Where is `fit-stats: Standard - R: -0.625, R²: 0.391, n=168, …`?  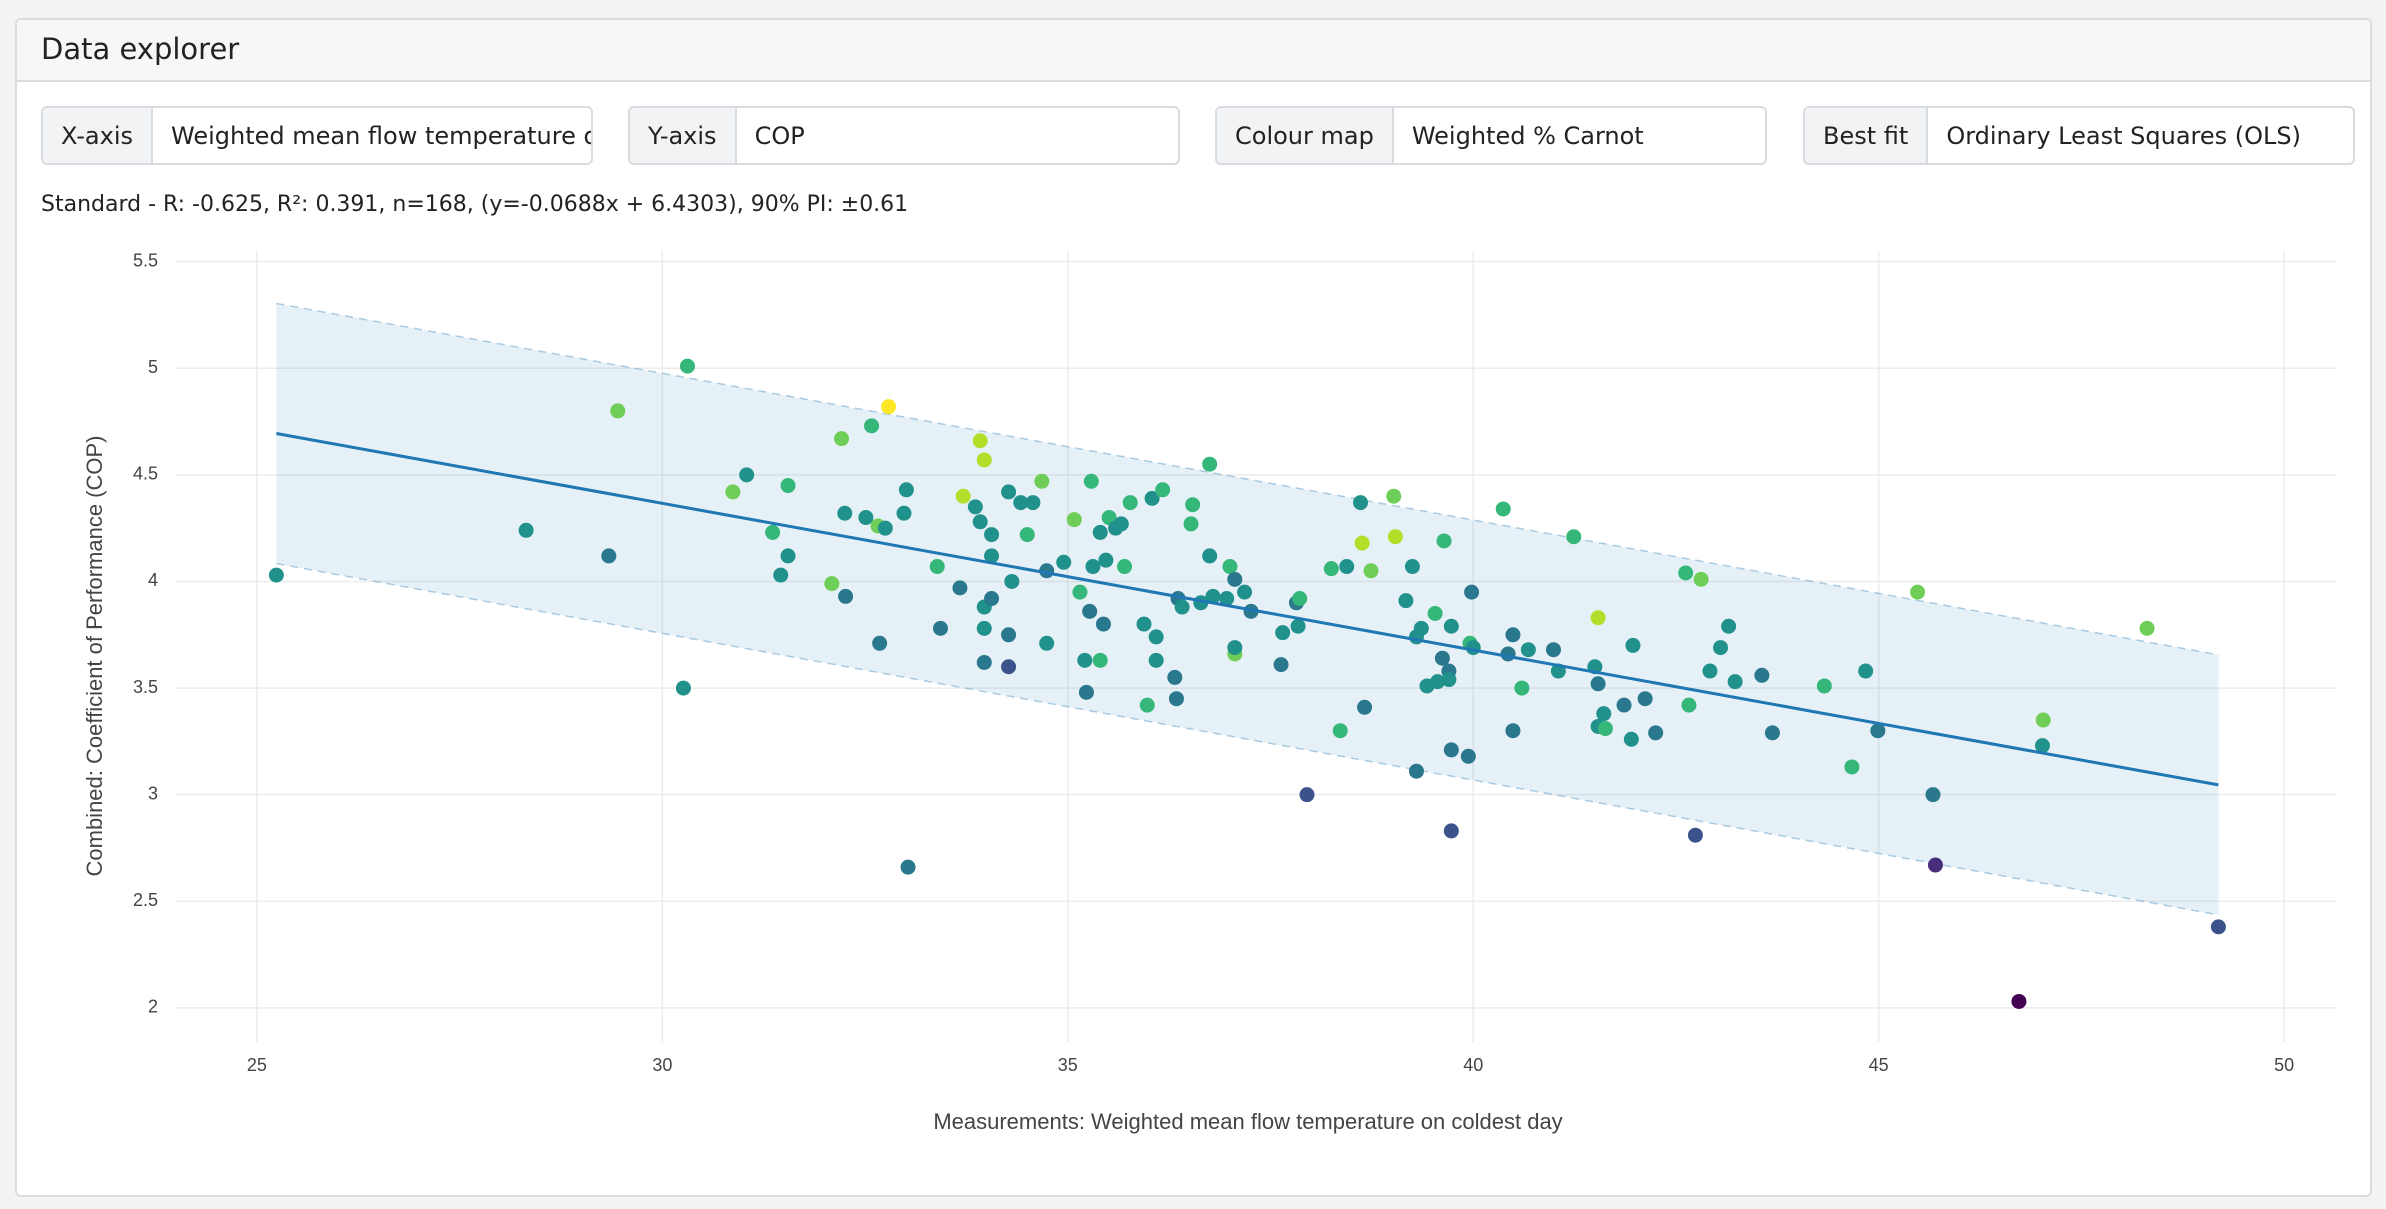
fit-stats: Standard - R: -0.625, R²: 0.391, n=168, … is located at coordinates (475, 204).